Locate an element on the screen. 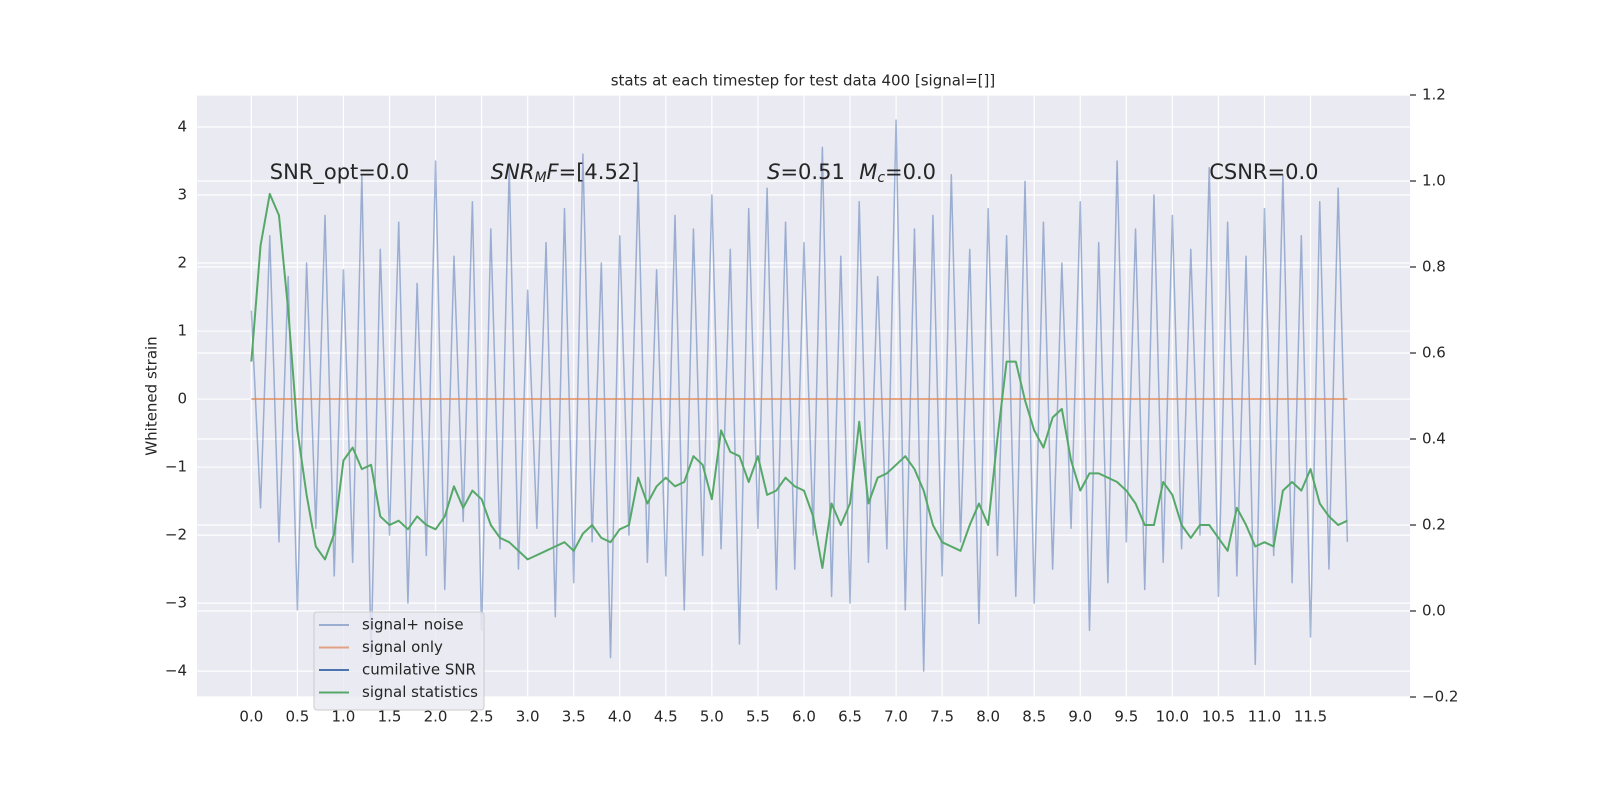  annotation-part: CSNR=0.0 is located at coordinates (1263, 172).